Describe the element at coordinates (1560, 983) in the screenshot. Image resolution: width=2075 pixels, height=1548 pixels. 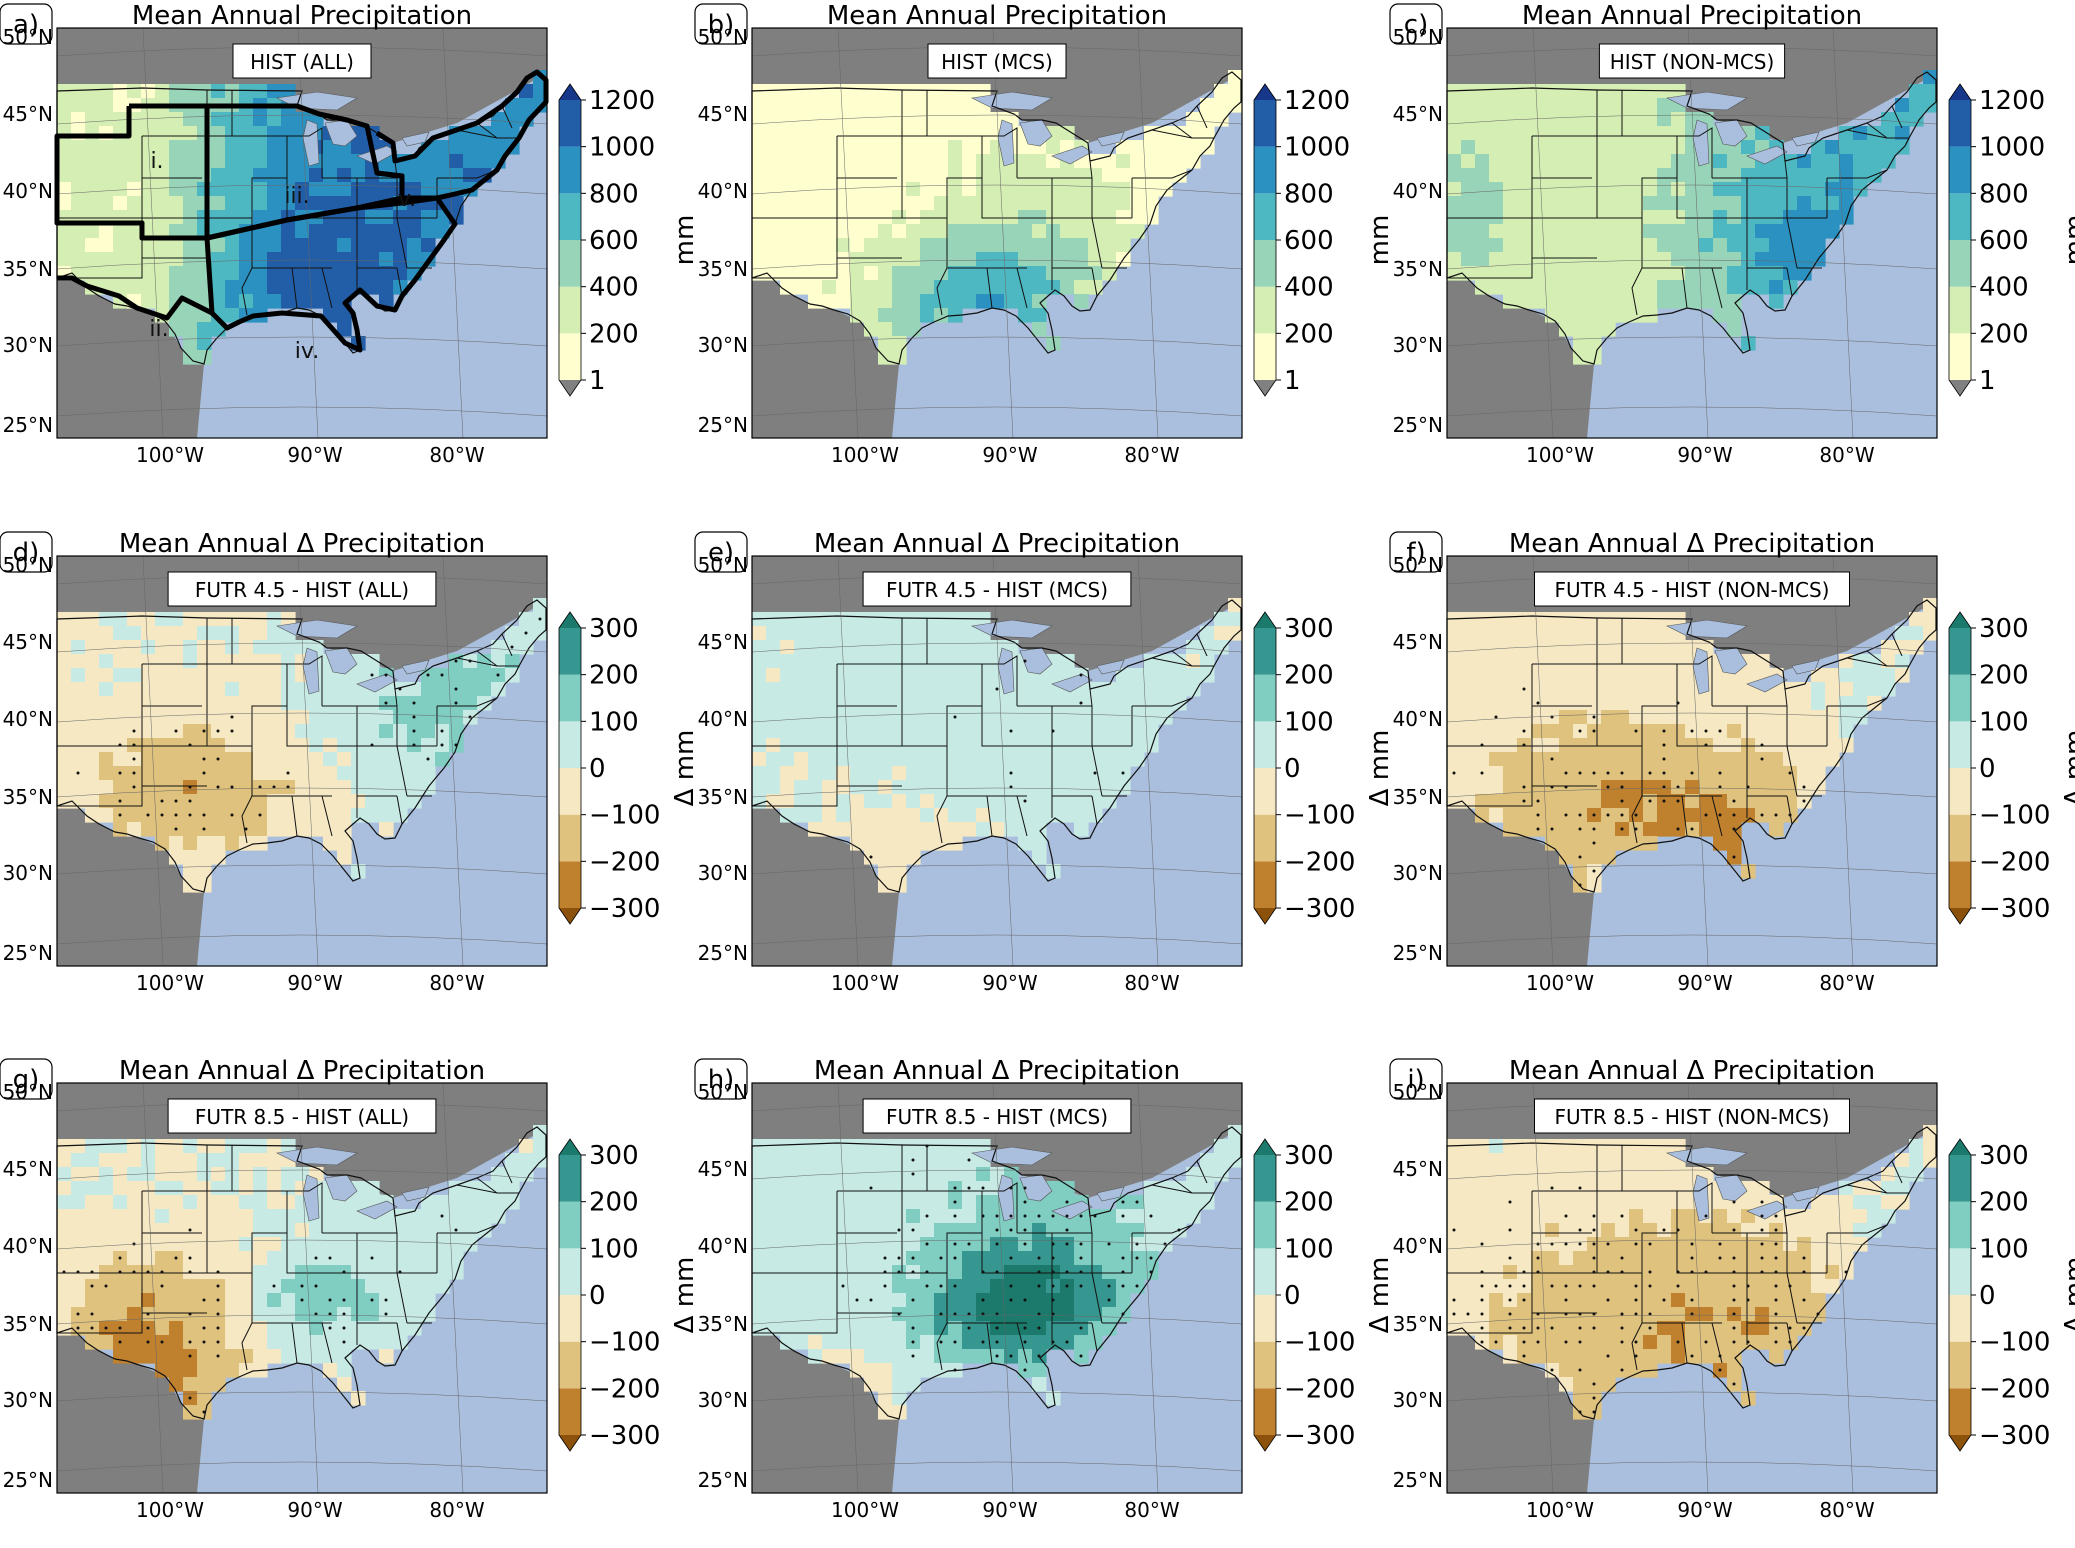
I see `longitude-tick-label: 100°W` at that location.